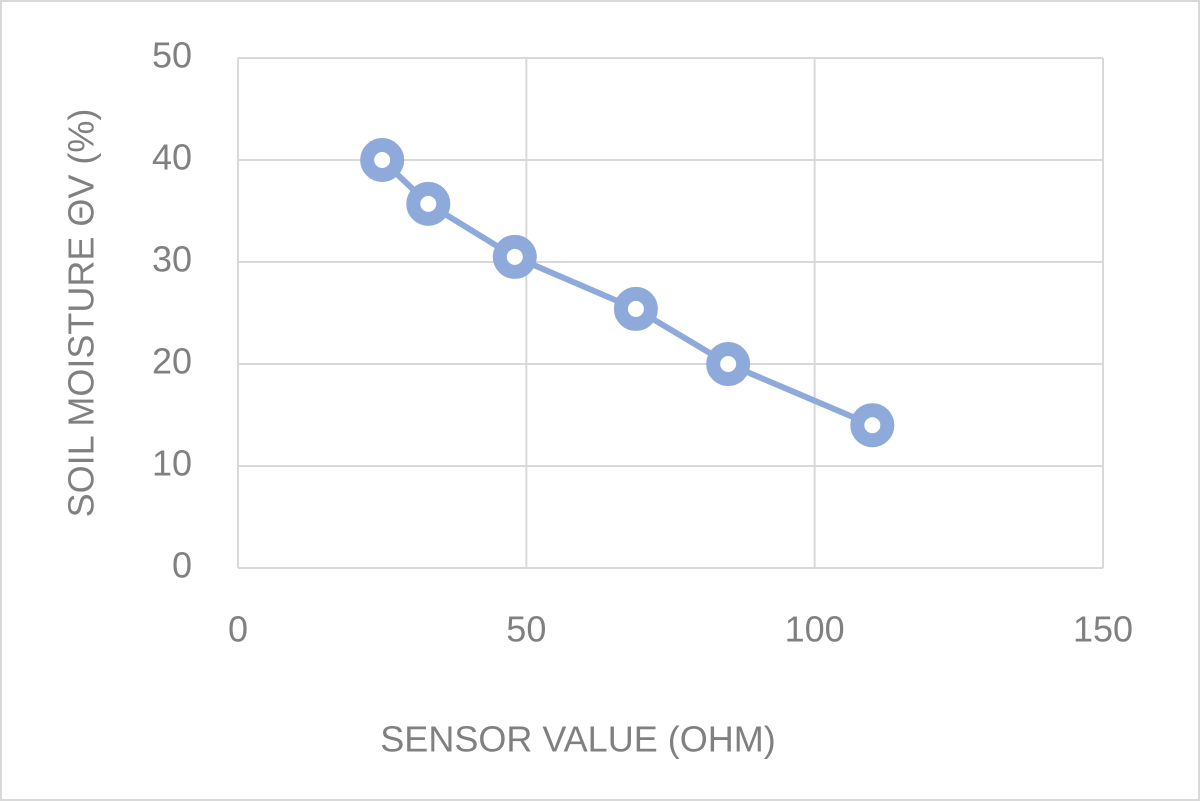 The height and width of the screenshot is (801, 1200). Describe the element at coordinates (172, 157) in the screenshot. I see `y-tick-label: 40` at that location.